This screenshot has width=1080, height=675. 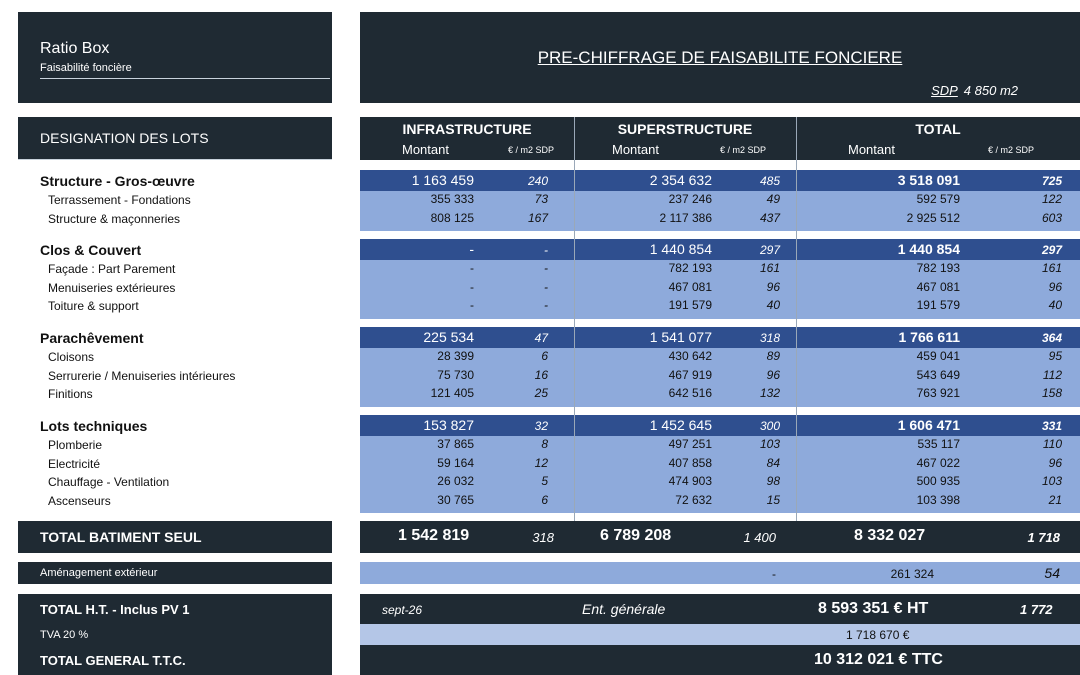 I want to click on lot-cell: 535 117, so click(x=939, y=444).